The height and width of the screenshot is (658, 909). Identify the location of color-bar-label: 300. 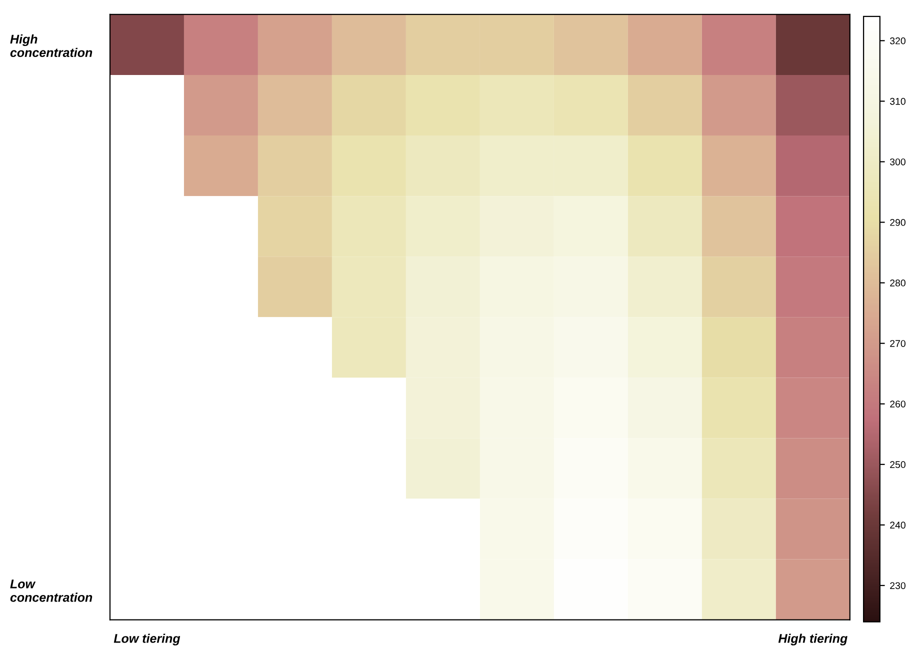
(898, 162).